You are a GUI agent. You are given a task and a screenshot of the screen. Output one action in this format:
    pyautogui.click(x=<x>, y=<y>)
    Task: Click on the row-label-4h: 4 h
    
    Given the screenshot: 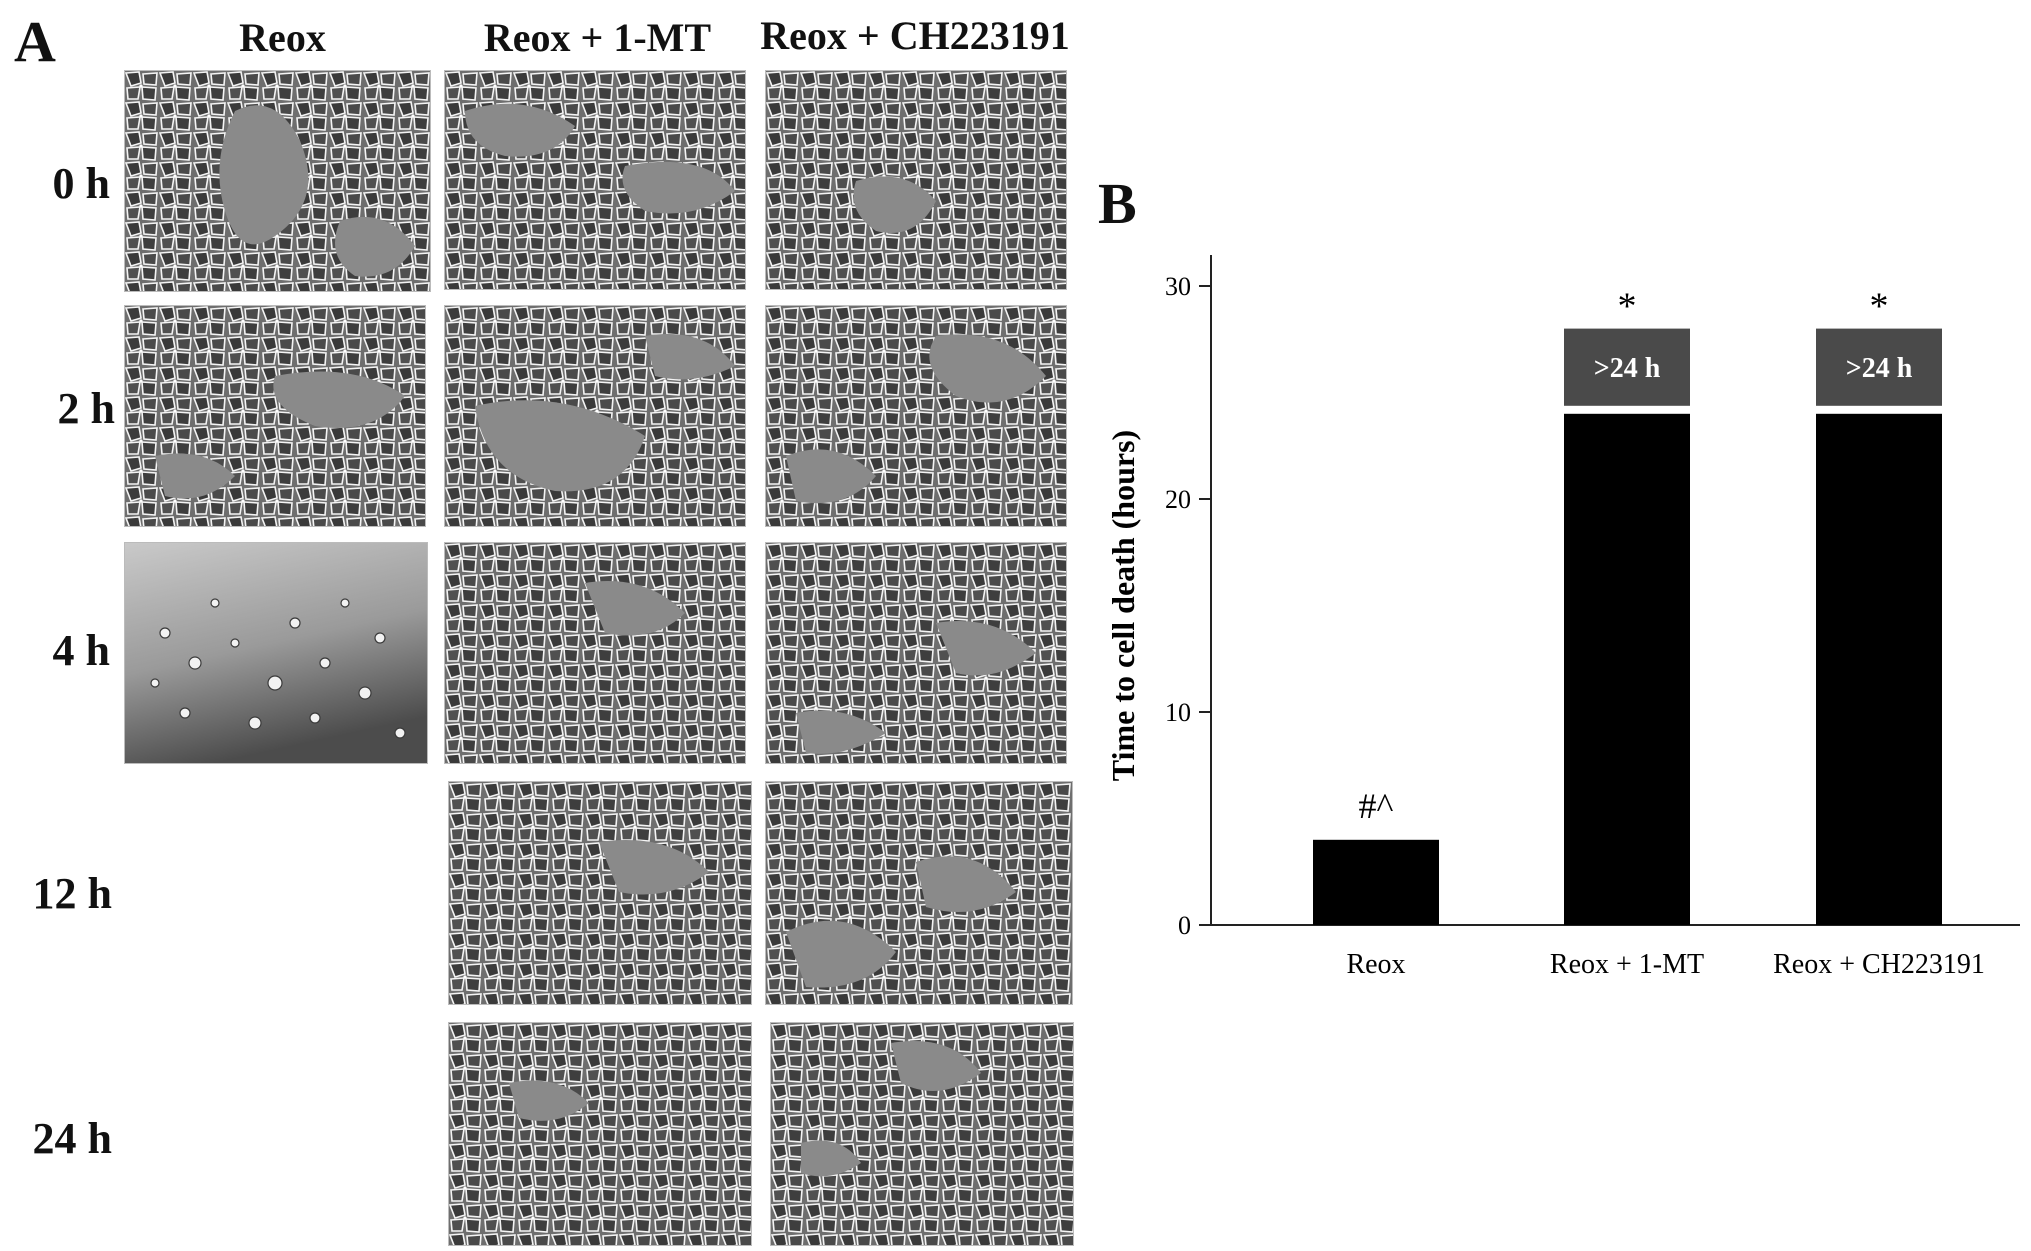 What is the action you would take?
    pyautogui.click(x=81, y=650)
    